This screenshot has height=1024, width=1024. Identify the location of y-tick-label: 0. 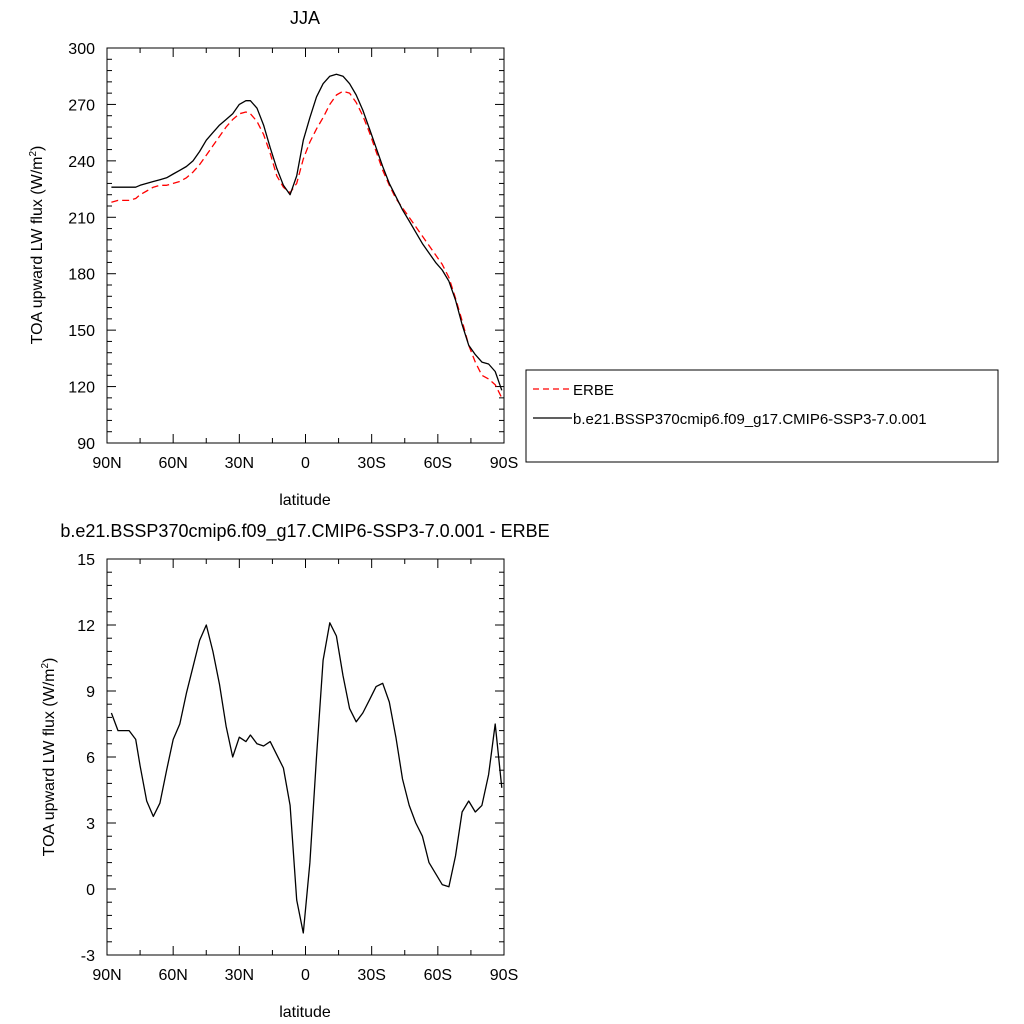
(90, 890).